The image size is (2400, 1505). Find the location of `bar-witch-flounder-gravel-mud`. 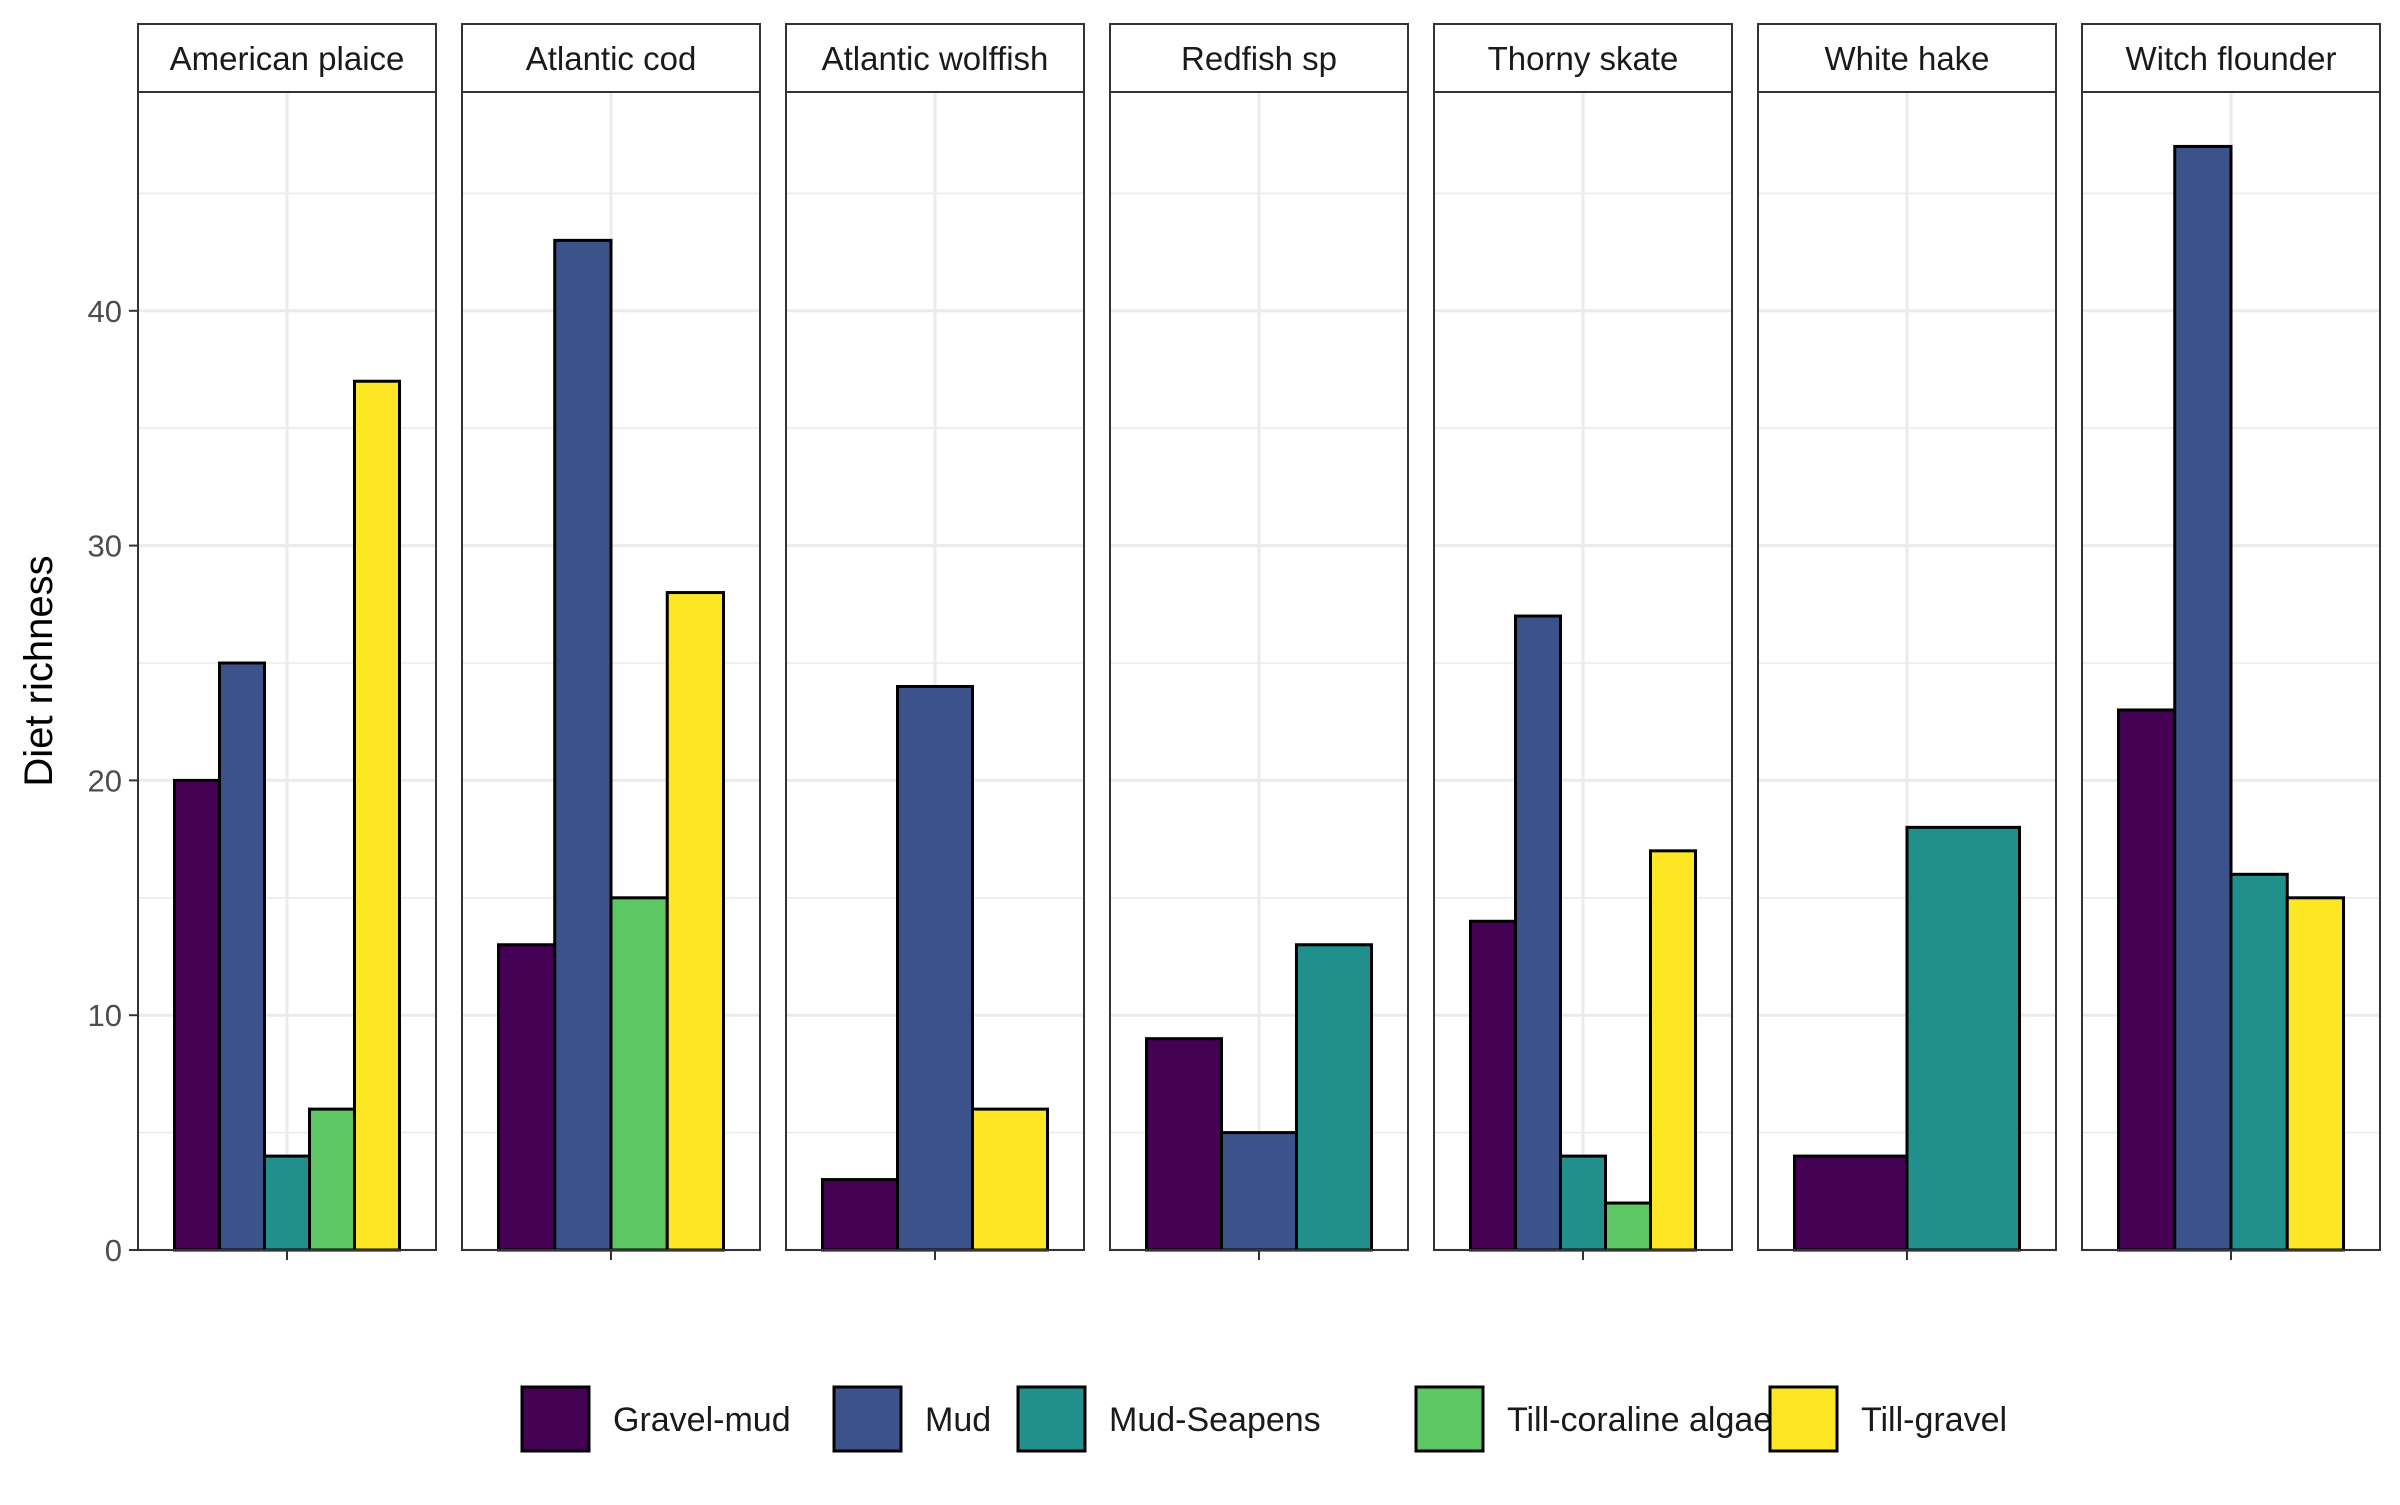

bar-witch-flounder-gravel-mud is located at coordinates (2147, 980).